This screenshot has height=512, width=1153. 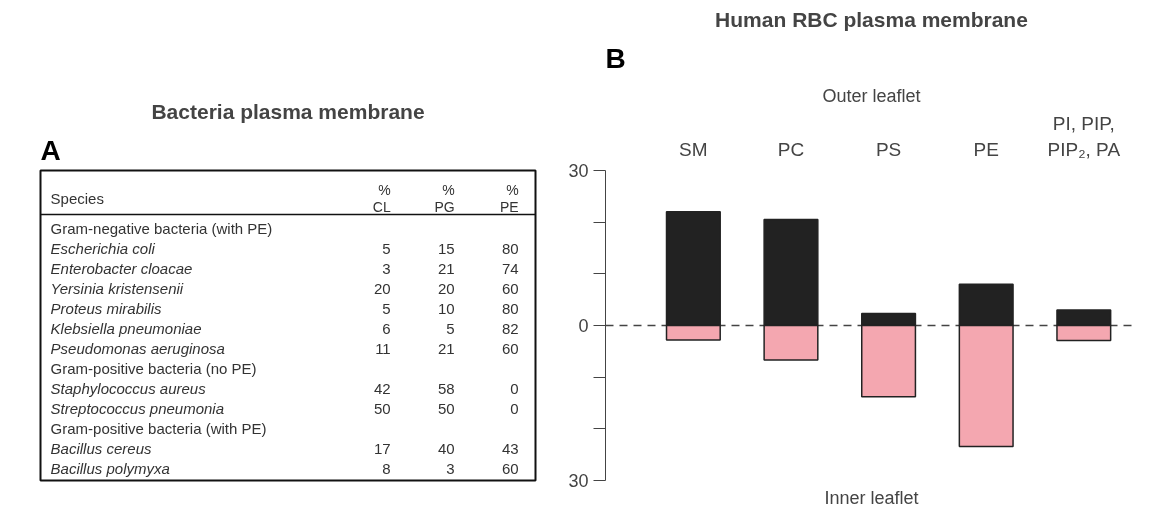 What do you see at coordinates (510, 268) in the screenshot?
I see `data-label: 74` at bounding box center [510, 268].